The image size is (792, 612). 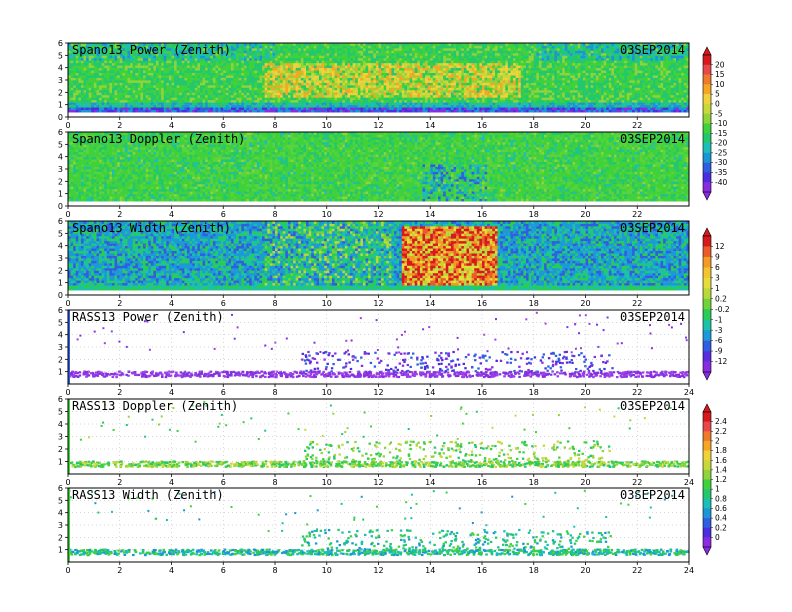 What do you see at coordinates (717, 441) in the screenshot?
I see `colorbar-label: 2` at bounding box center [717, 441].